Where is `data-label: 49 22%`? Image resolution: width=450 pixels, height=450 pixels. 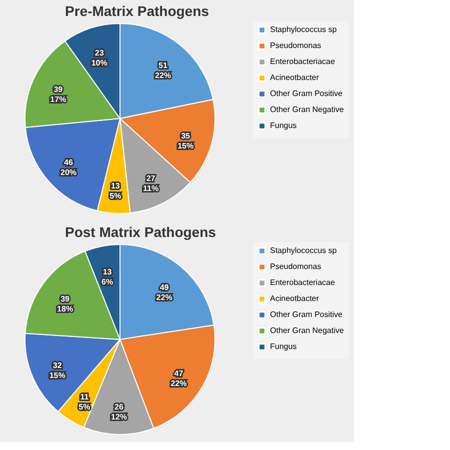
data-label: 49 22% is located at coordinates (164, 292).